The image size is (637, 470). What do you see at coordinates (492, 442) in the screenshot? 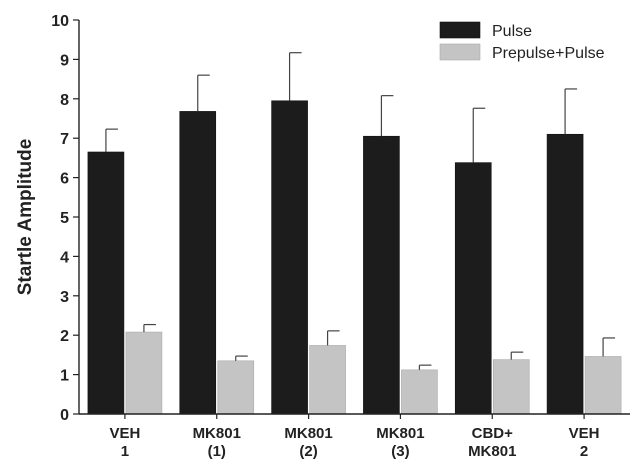
I see `x-tick-label: CBD+ MK801` at bounding box center [492, 442].